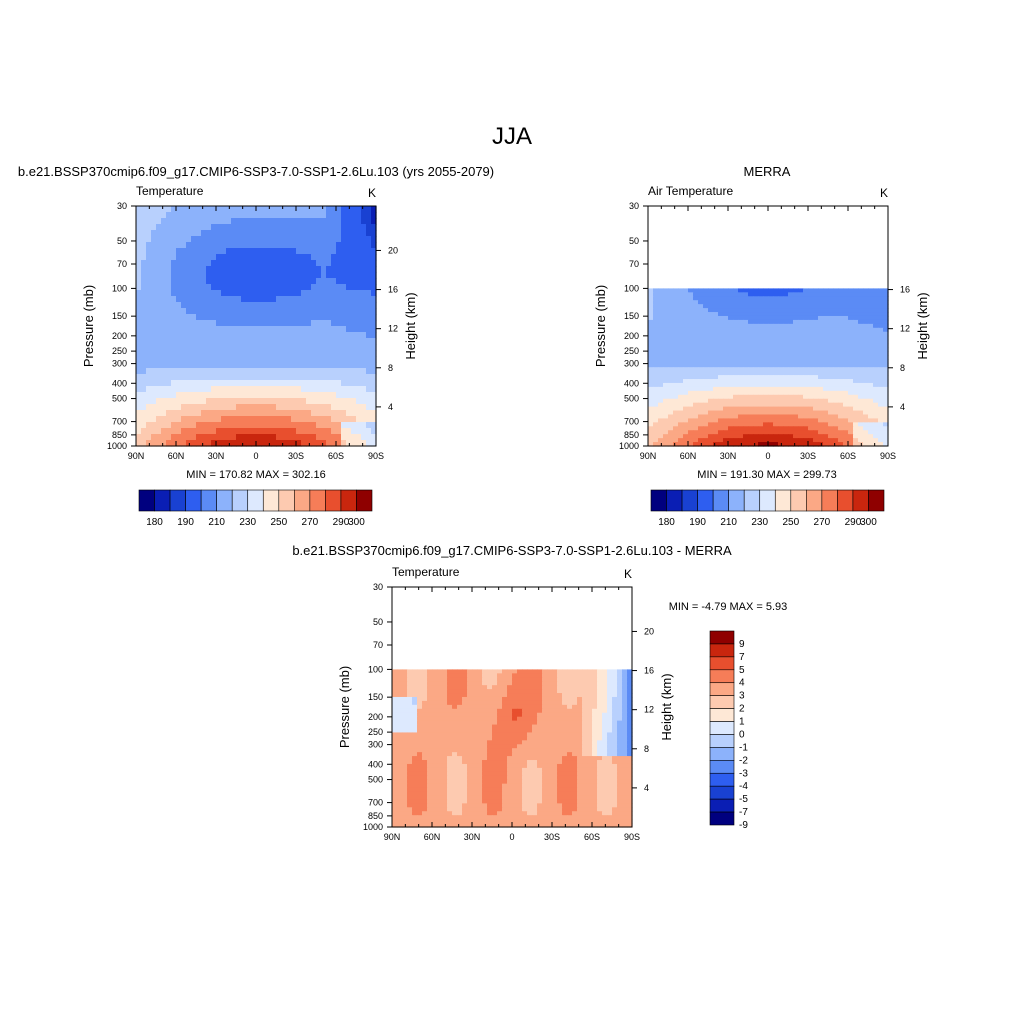 The image size is (1024, 1024). What do you see at coordinates (255, 456) in the screenshot?
I see `x-tick-label: 0` at bounding box center [255, 456].